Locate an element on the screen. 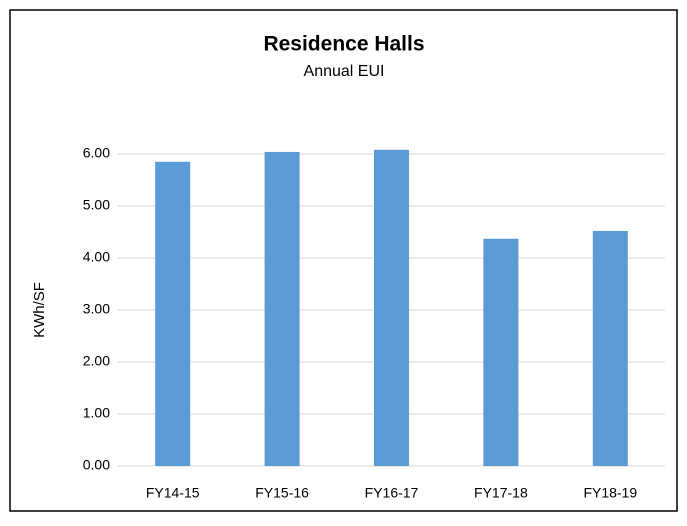 This screenshot has height=526, width=687. y-tick-label: 3.00 is located at coordinates (96, 309).